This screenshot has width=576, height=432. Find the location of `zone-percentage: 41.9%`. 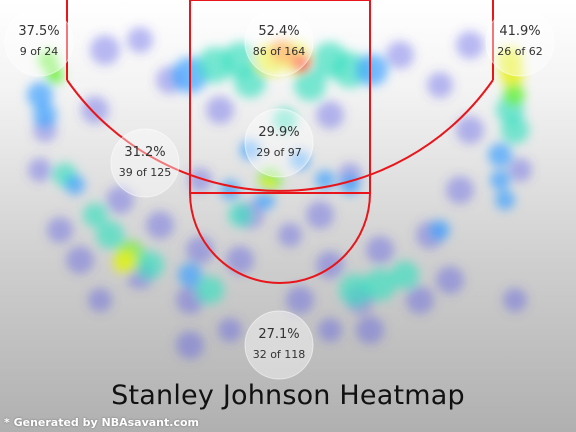

zone-percentage: 41.9% is located at coordinates (519, 31).